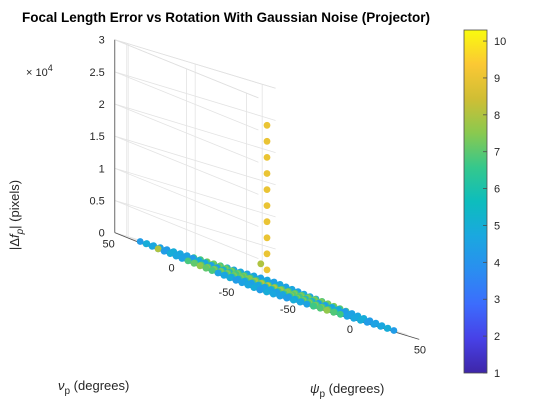  I want to click on z-axis-label: |Δfp| (pixels), so click(16, 215).